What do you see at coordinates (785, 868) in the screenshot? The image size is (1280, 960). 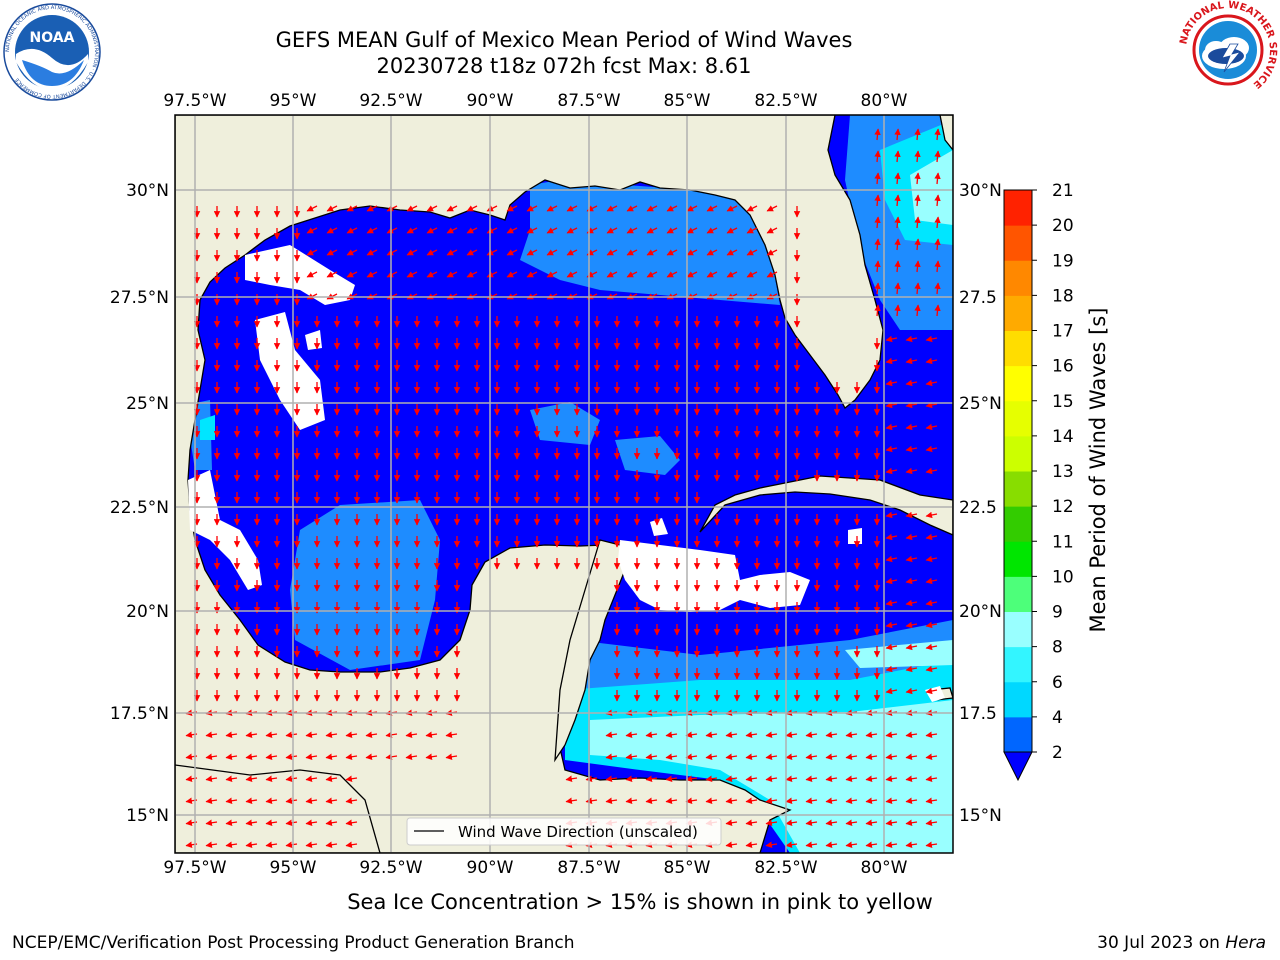 I see `lon-label-bottom: 82.5°W` at bounding box center [785, 868].